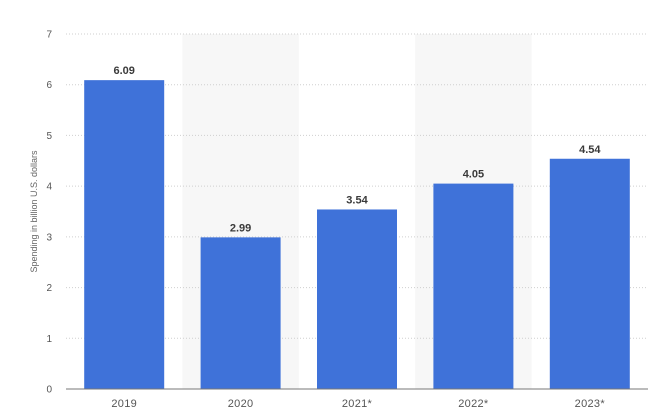  I want to click on bar-value-label: 4.05, so click(473, 175).